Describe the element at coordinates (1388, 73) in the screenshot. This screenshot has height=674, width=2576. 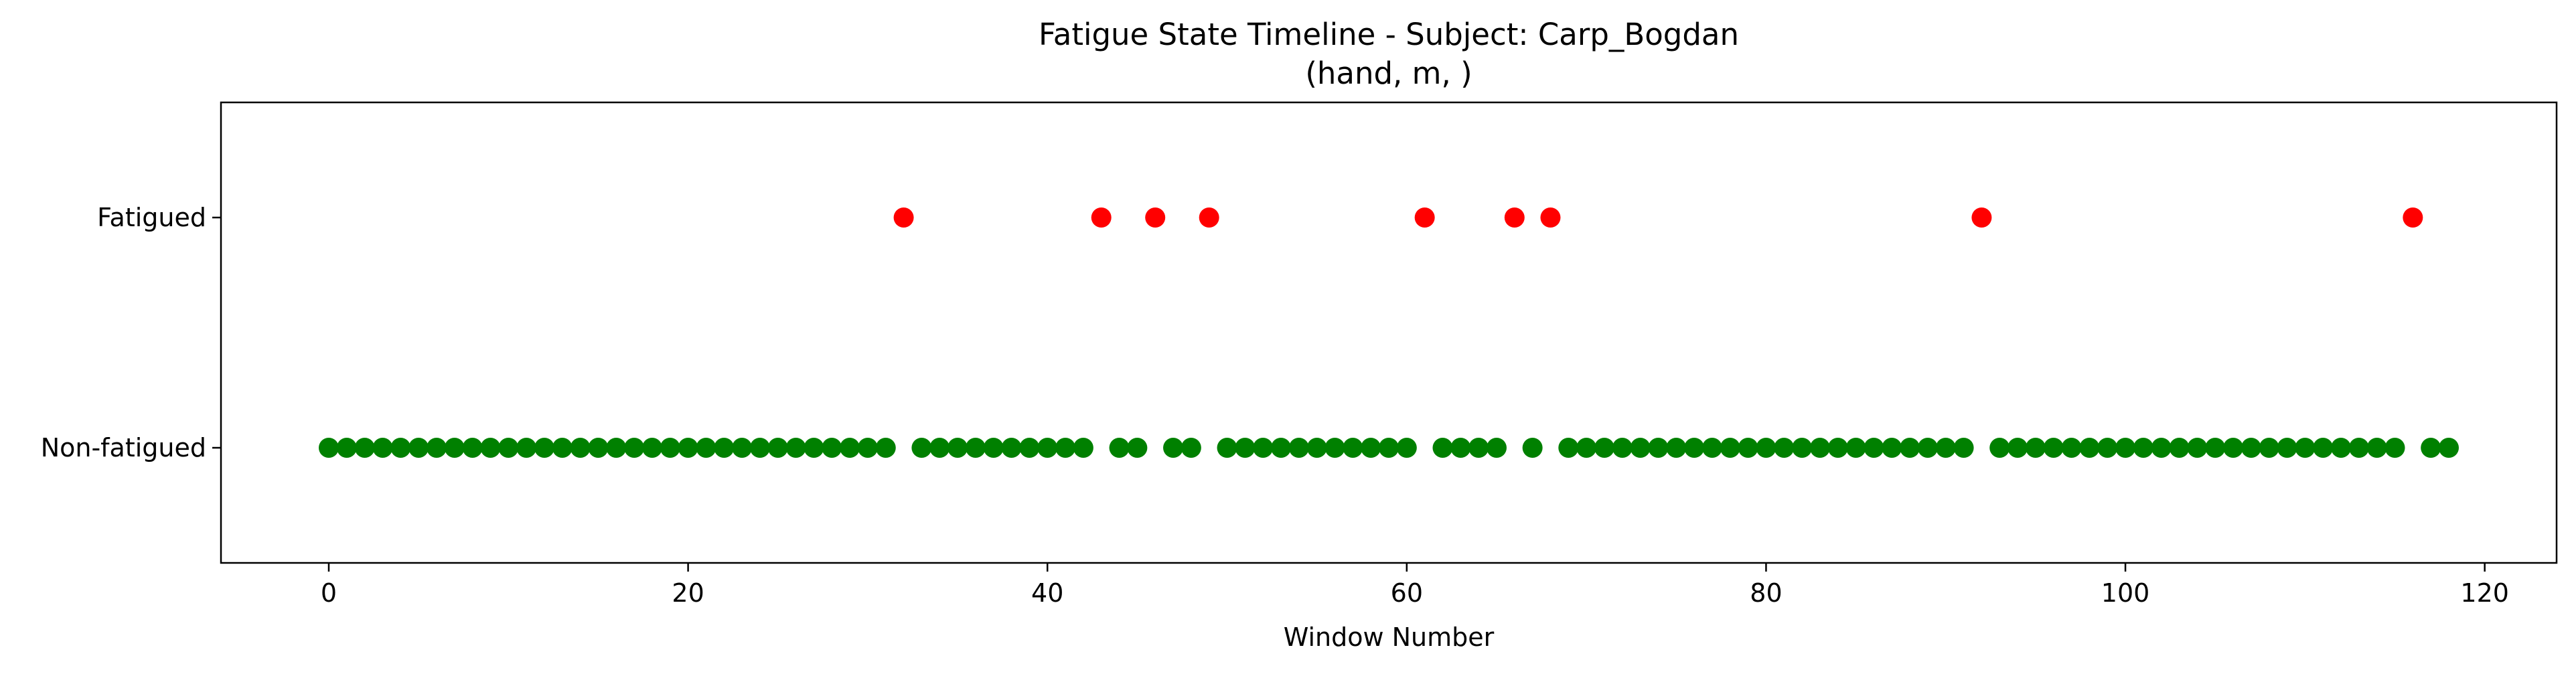
I see `chart-subtitle: (hand, m, )` at that location.